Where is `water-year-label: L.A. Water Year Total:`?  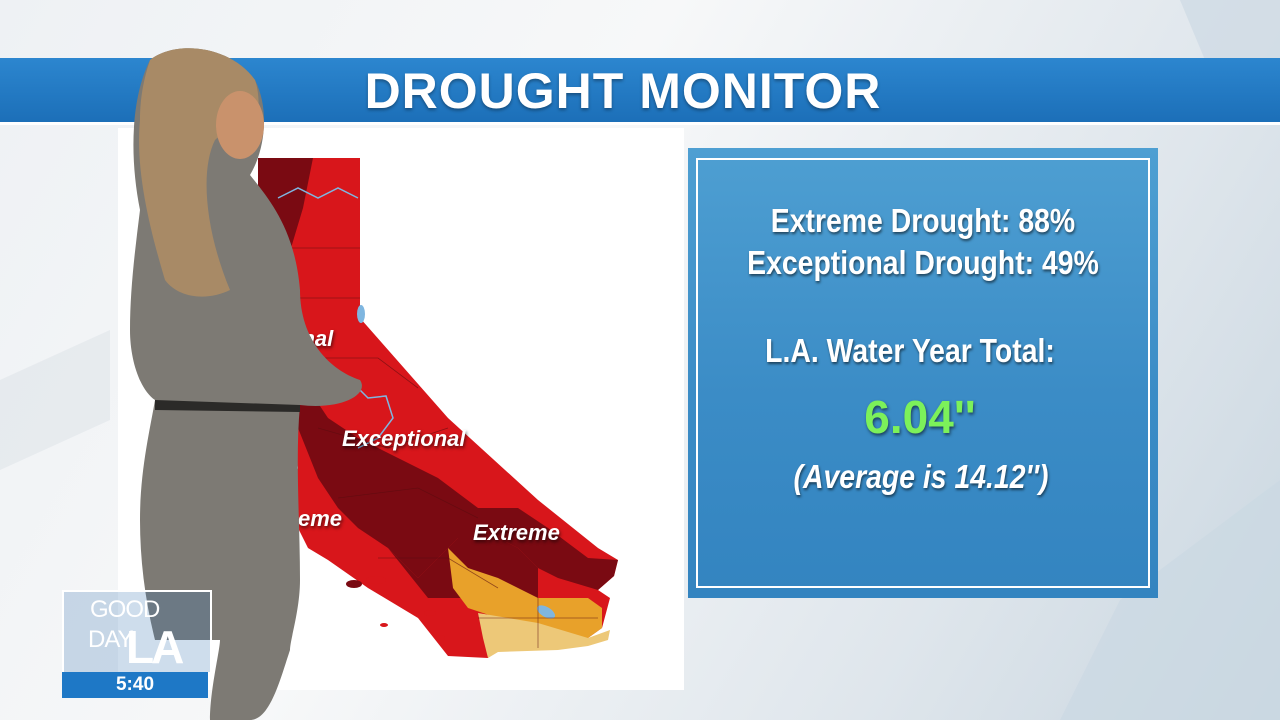 water-year-label: L.A. Water Year Total: is located at coordinates (910, 350).